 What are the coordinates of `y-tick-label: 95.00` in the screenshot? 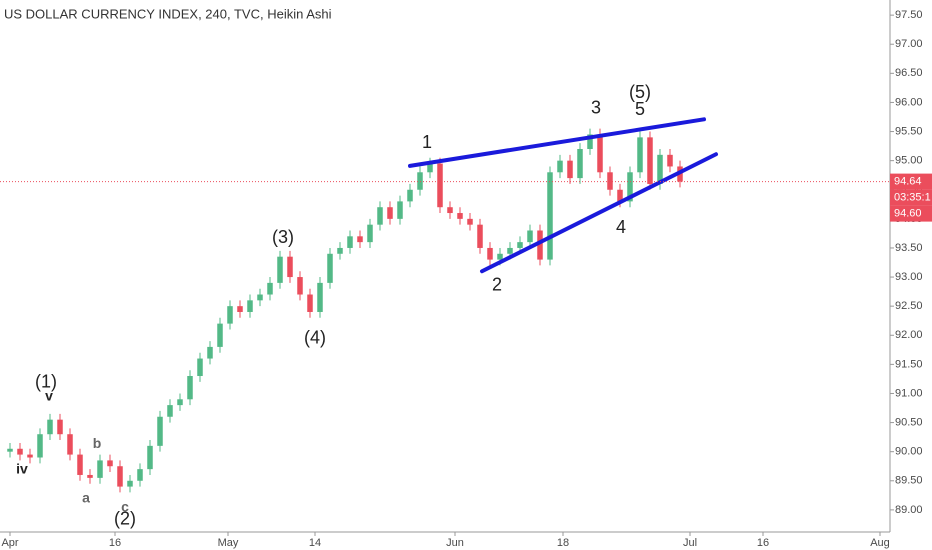 It's located at (909, 161).